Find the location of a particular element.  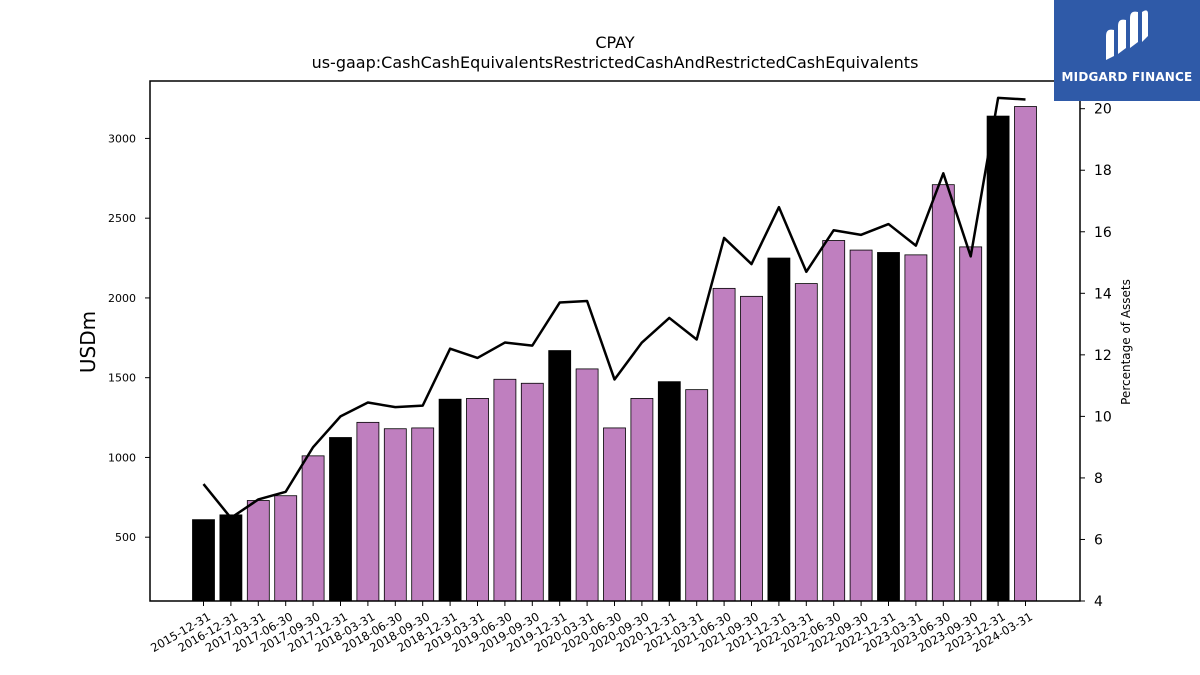

y-tick-label: 1500 is located at coordinates (122, 378).